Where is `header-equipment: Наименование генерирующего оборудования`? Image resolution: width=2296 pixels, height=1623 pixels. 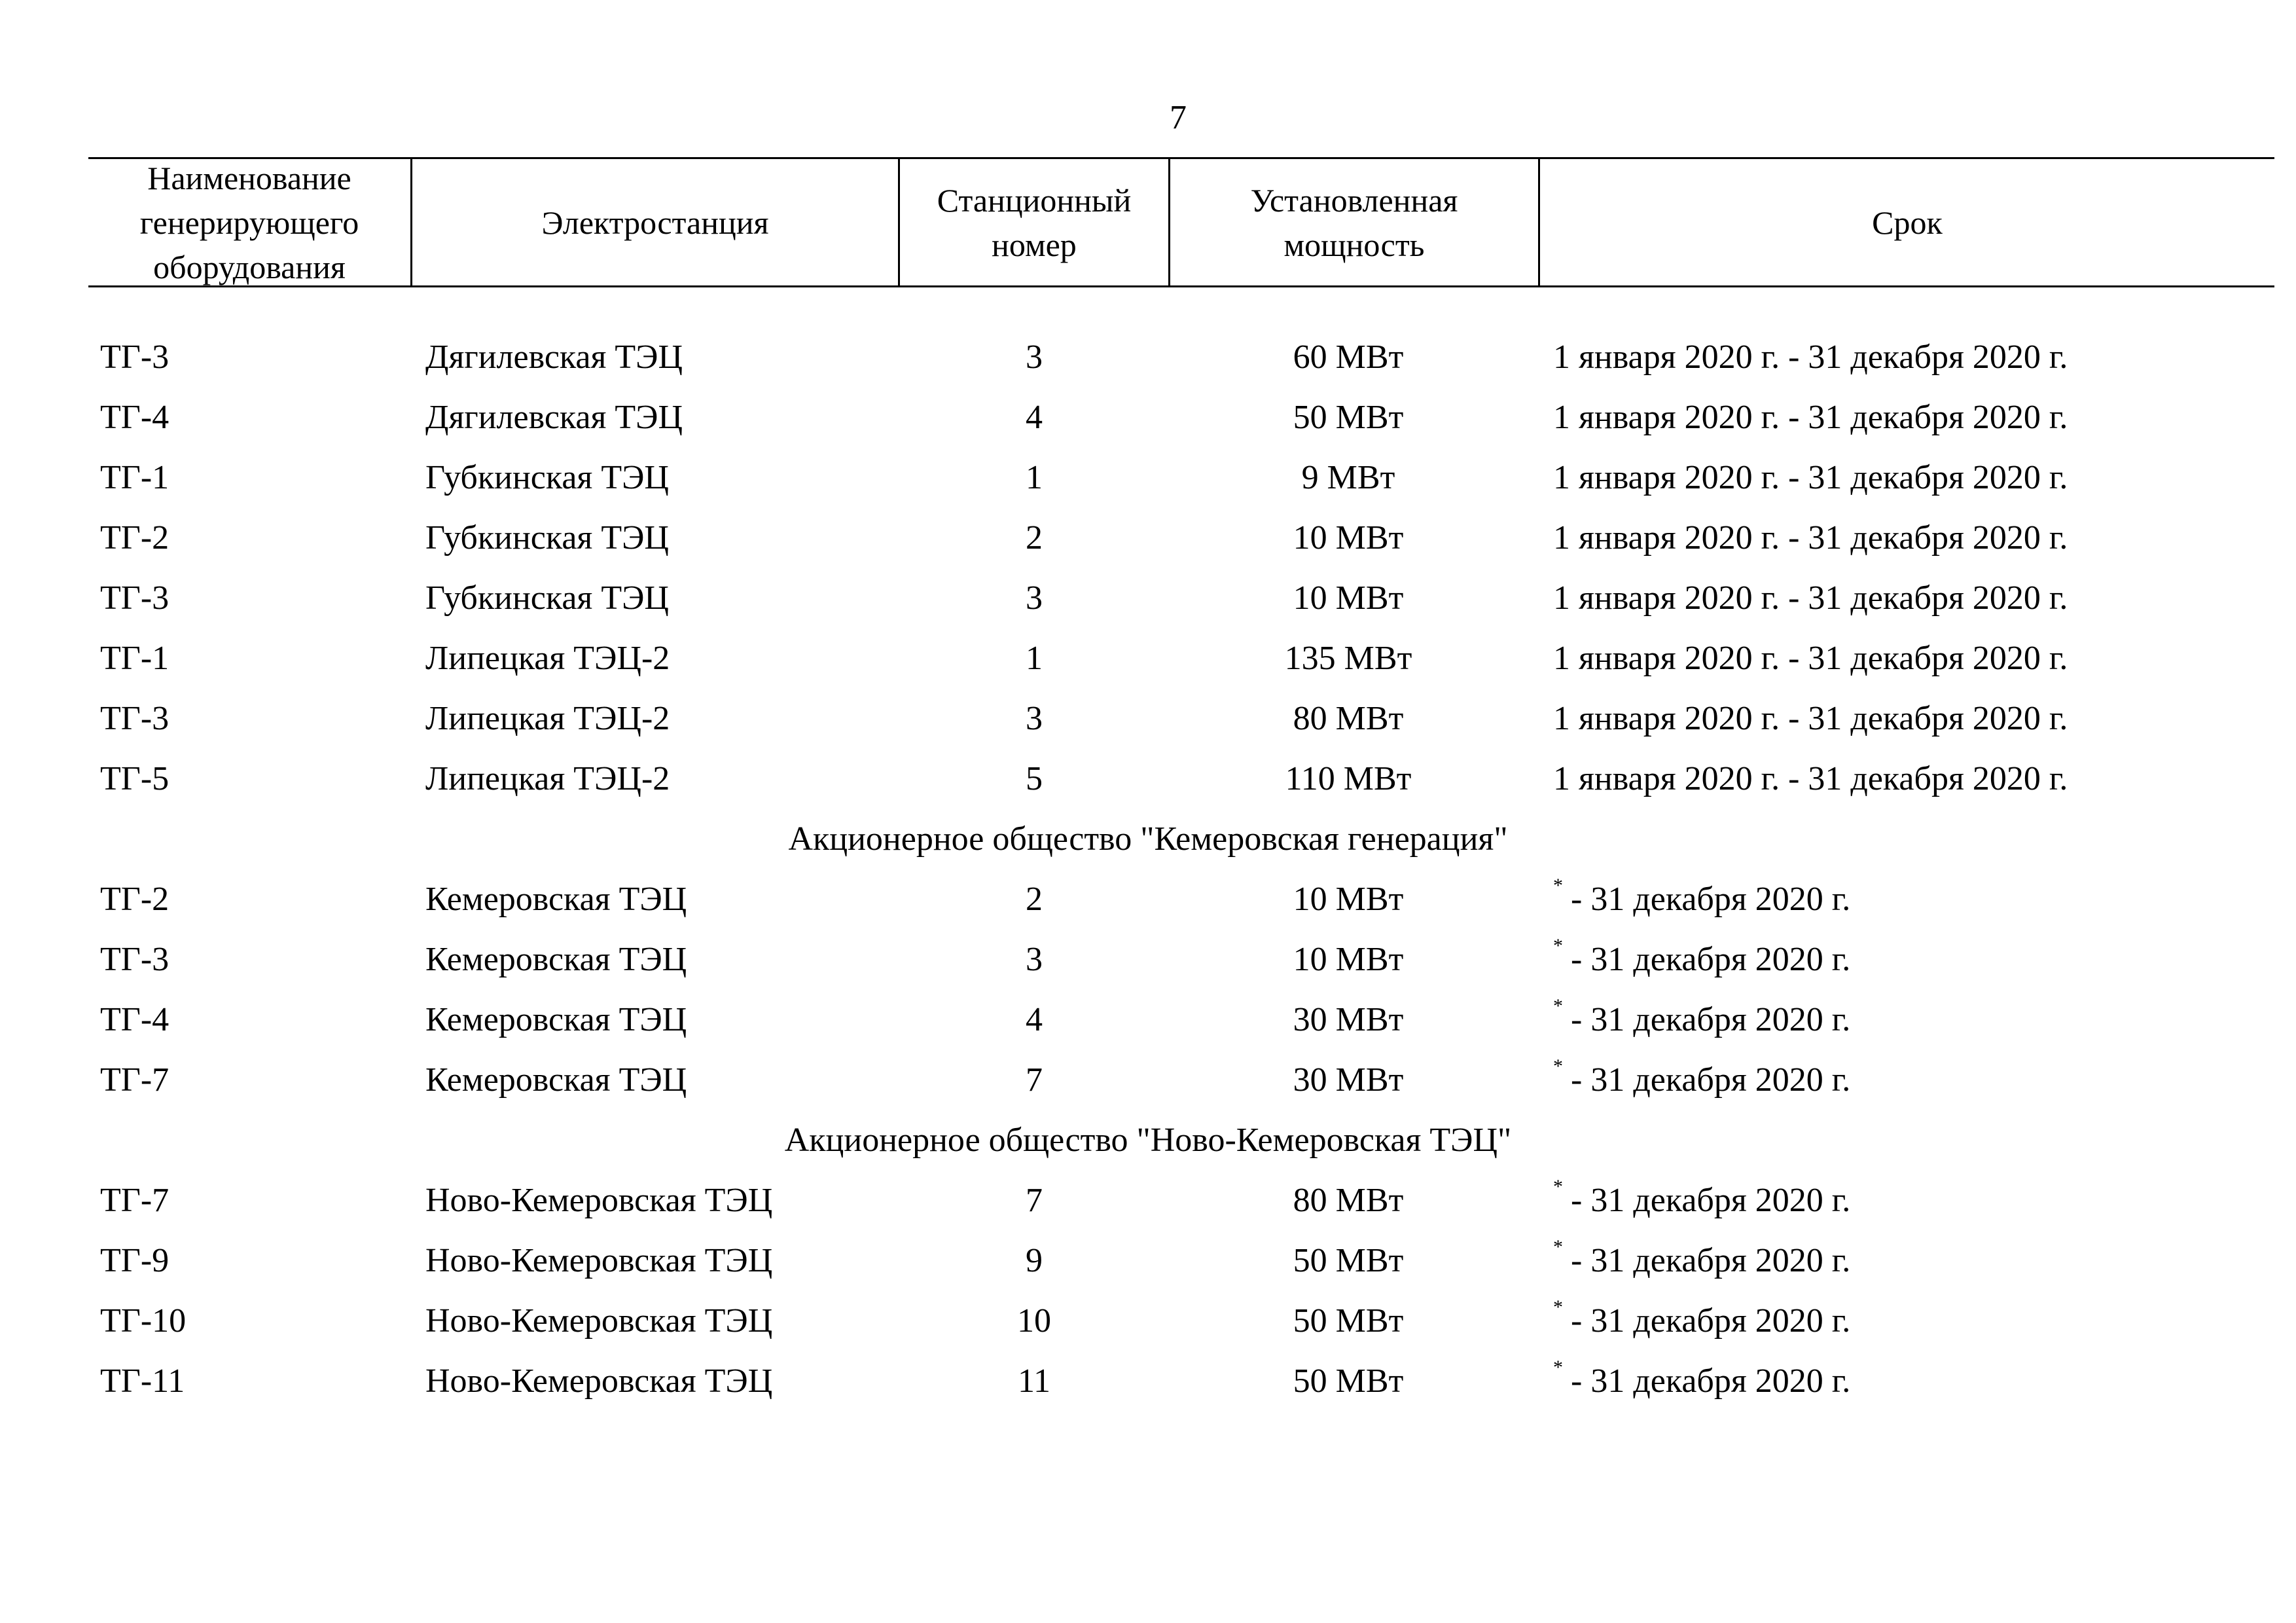
header-equipment: Наименование генерирующего оборудования is located at coordinates (249, 222).